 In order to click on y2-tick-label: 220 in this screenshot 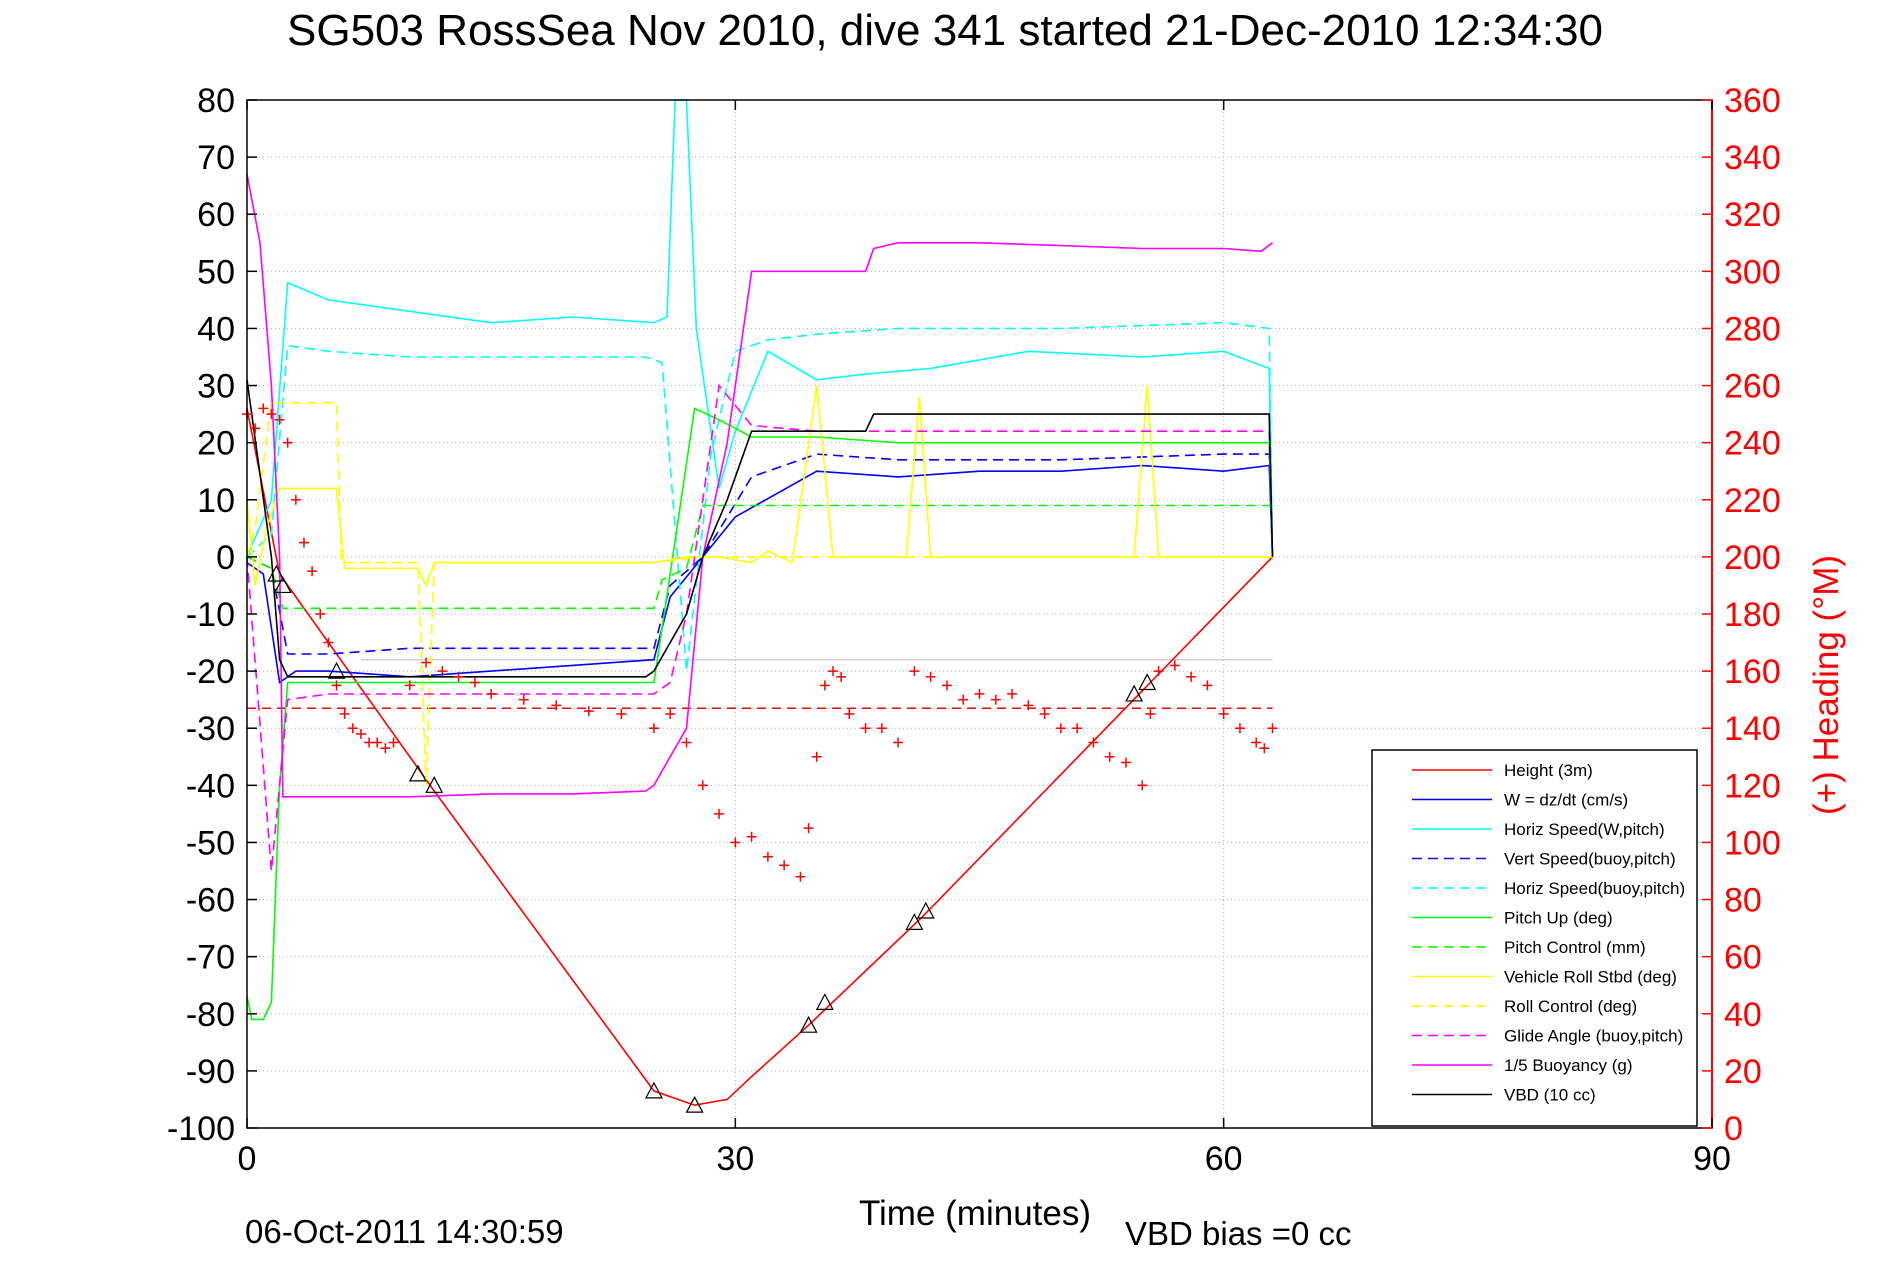, I will do `click(1752, 501)`.